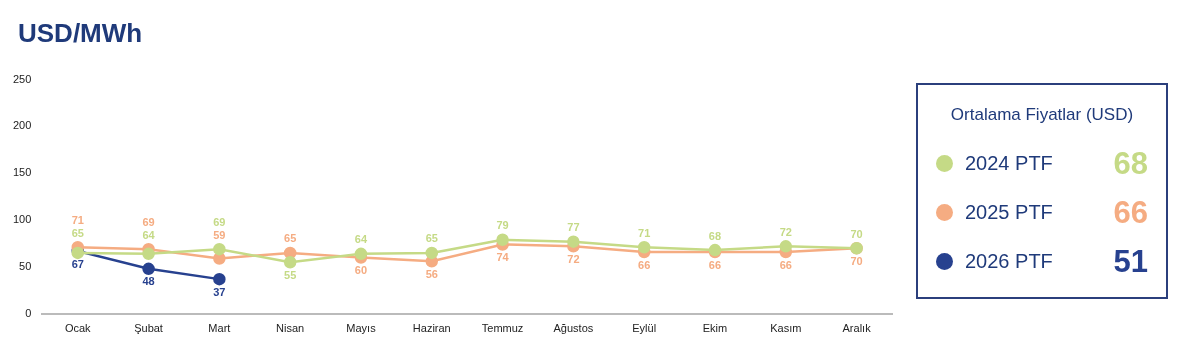  Describe the element at coordinates (786, 328) in the screenshot. I see `x-tick-label: Kasım` at that location.